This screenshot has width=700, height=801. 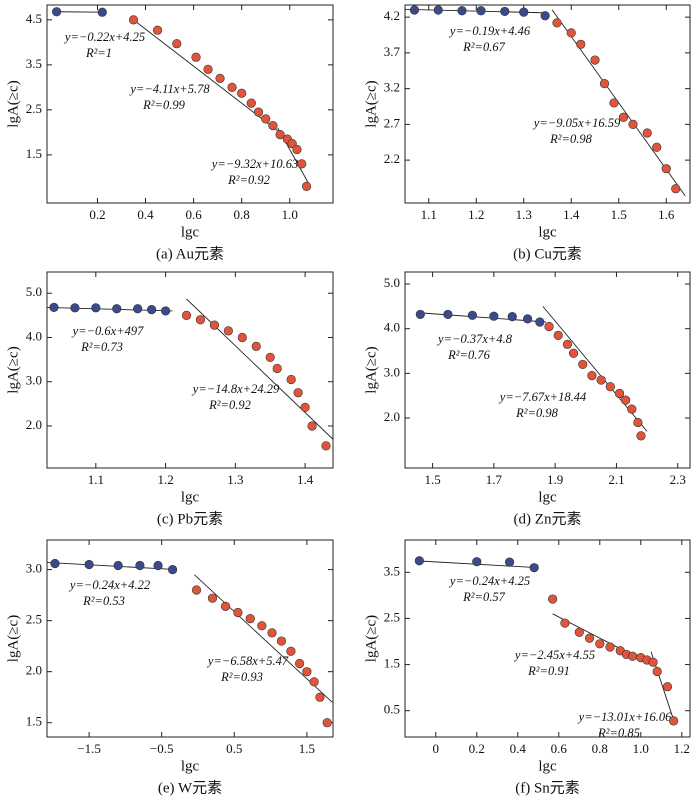 What do you see at coordinates (392, 282) in the screenshot?
I see `y-tick-label: 5.0` at bounding box center [392, 282].